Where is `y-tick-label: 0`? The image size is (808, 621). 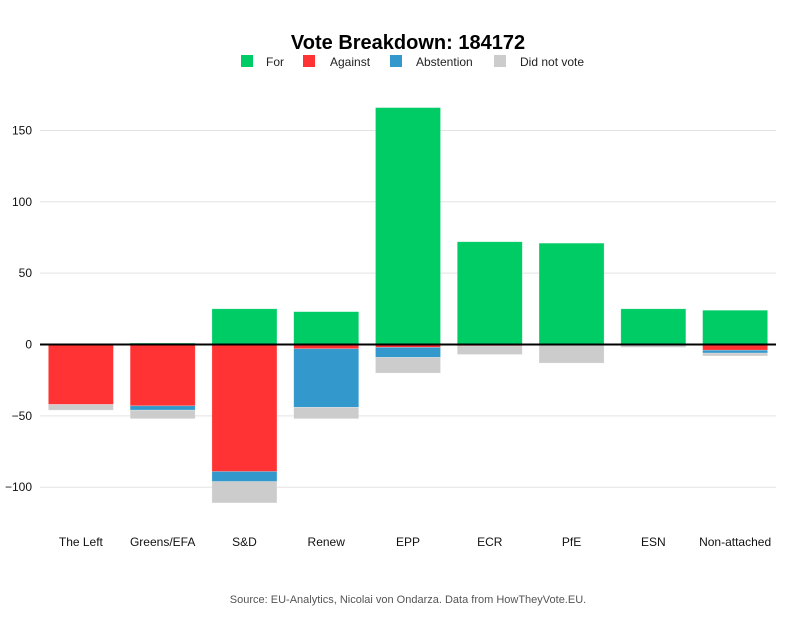 y-tick-label: 0 is located at coordinates (28, 345).